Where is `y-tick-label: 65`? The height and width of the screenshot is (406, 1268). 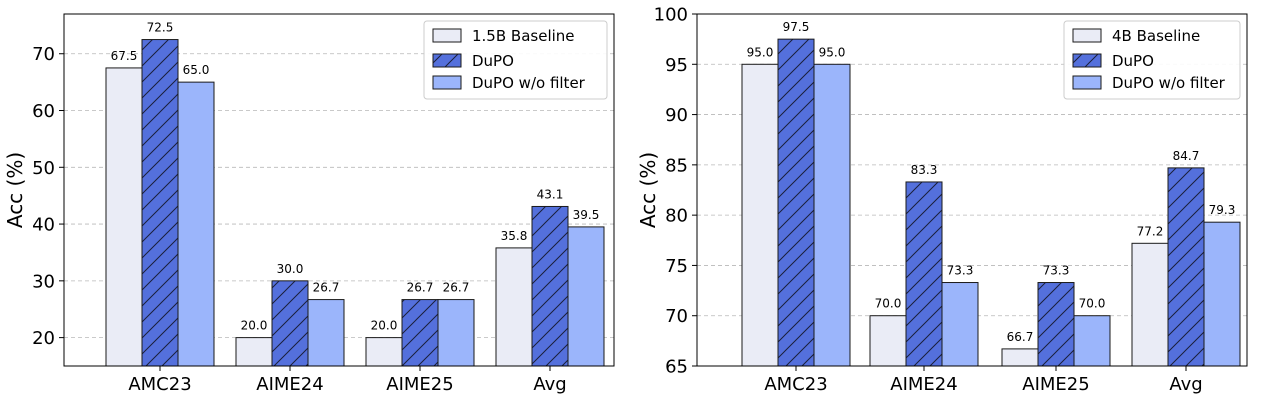
y-tick-label: 65 is located at coordinates (676, 367).